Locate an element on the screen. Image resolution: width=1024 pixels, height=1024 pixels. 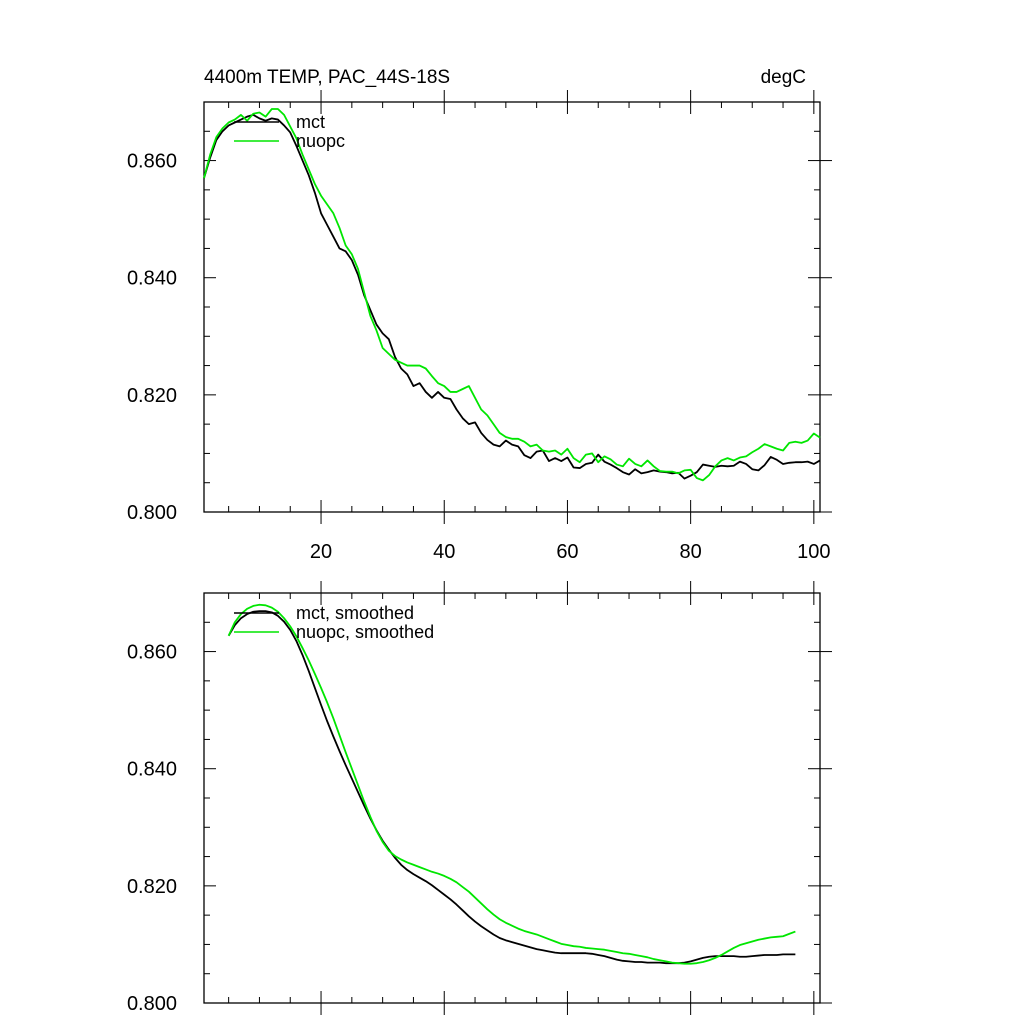
x-tick-label: 100 is located at coordinates (813, 552).